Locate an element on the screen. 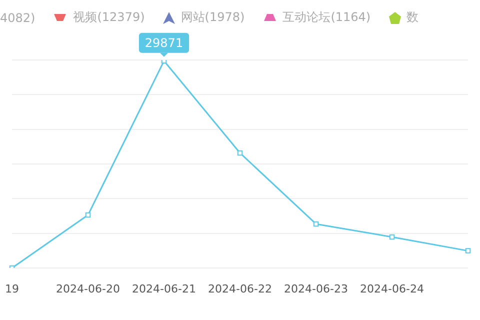 The width and height of the screenshot is (480, 320). text: 4082) is located at coordinates (18, 17).